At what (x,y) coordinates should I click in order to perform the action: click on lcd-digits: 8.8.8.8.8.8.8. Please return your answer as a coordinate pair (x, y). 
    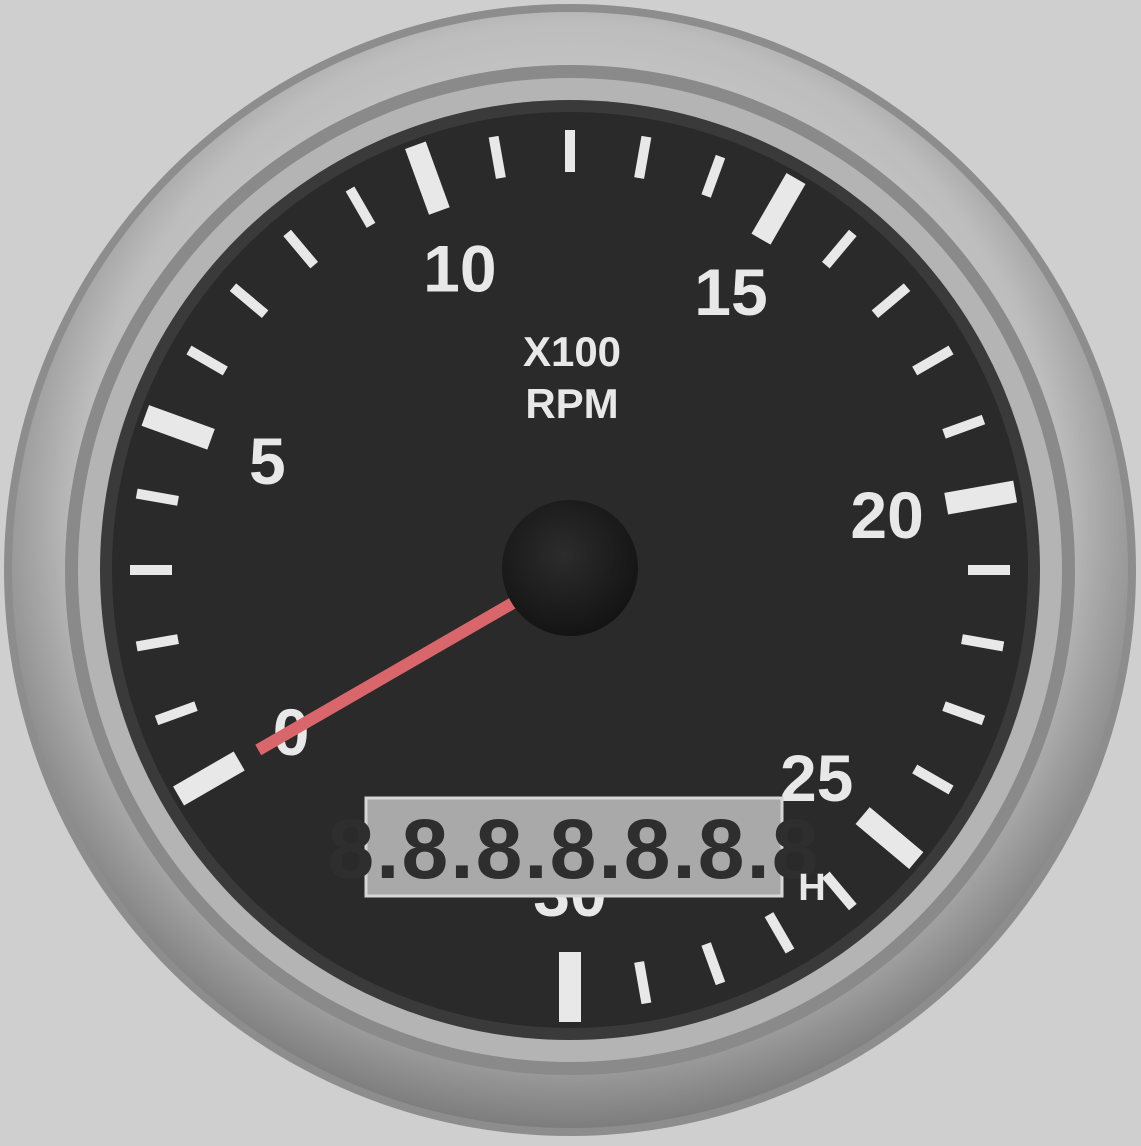
    Looking at the image, I should click on (573, 849).